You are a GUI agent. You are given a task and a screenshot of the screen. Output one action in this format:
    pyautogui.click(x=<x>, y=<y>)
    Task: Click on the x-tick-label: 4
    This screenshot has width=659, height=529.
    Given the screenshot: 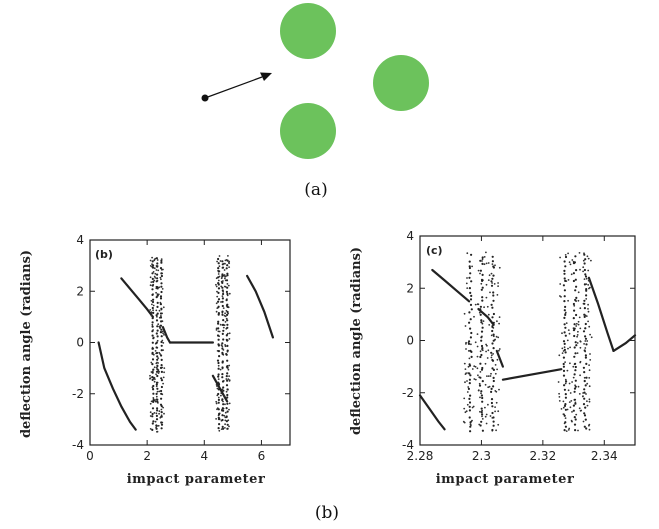 What is the action you would take?
    pyautogui.click(x=204, y=456)
    